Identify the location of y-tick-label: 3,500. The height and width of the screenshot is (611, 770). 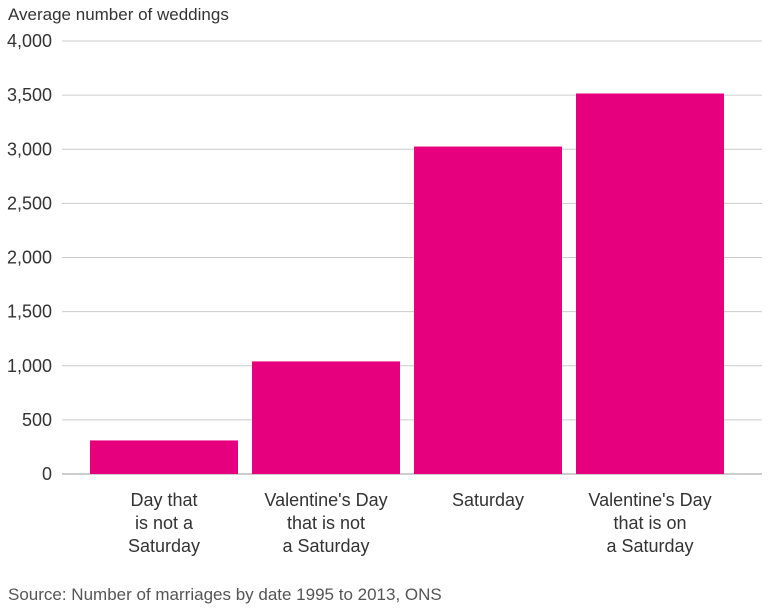
(29, 95).